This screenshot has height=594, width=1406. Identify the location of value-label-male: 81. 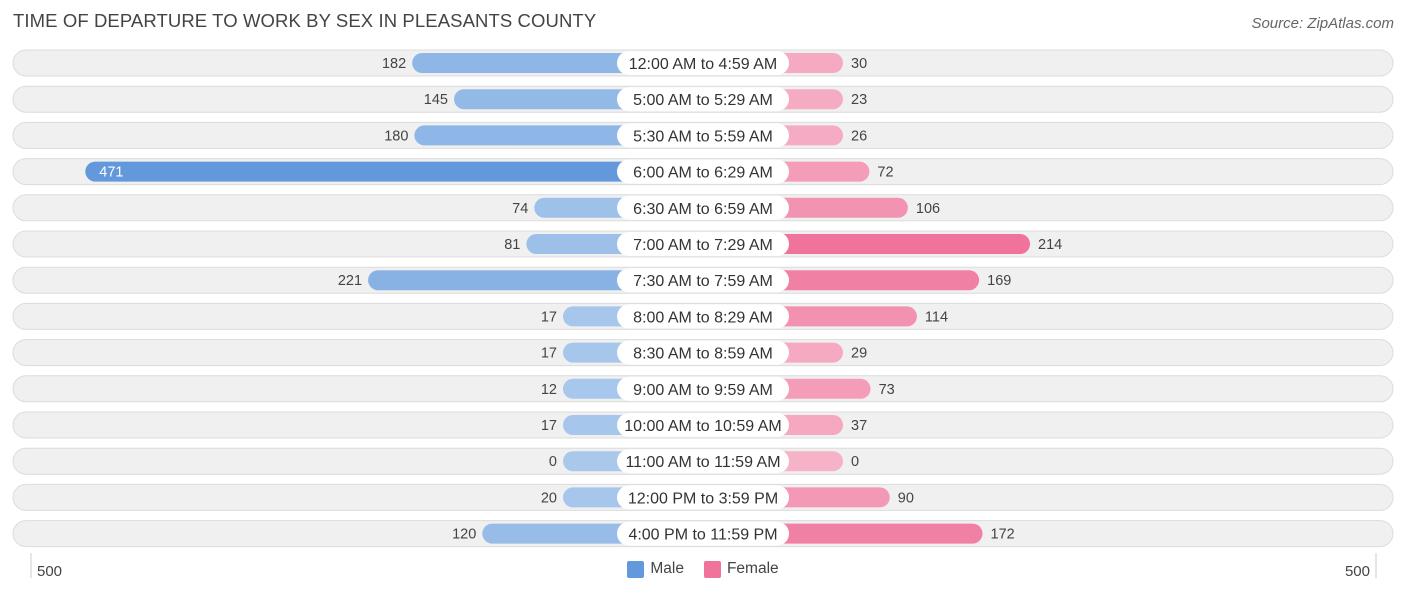
(512, 245).